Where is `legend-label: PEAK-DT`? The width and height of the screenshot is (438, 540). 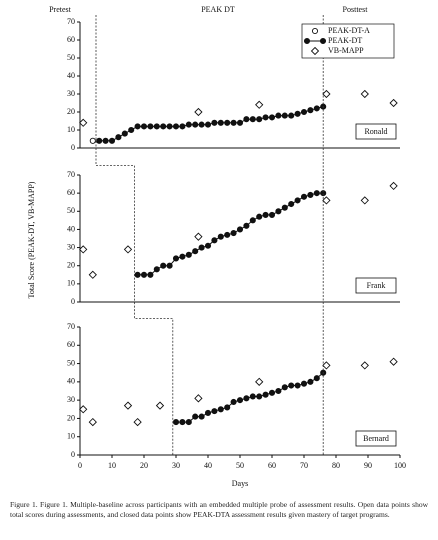 legend-label: PEAK-DT is located at coordinates (345, 40).